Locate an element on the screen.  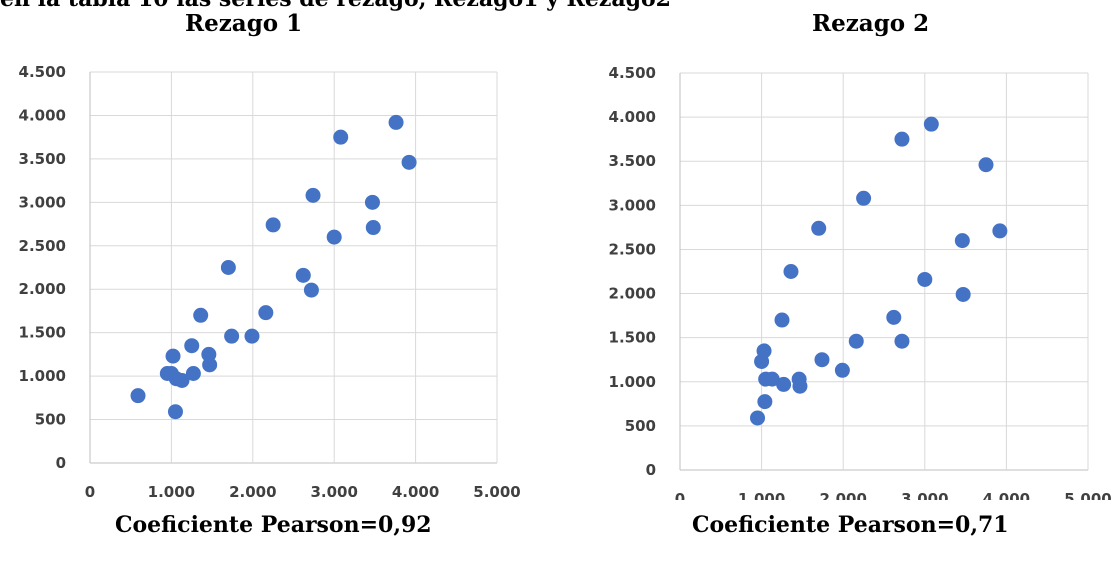
chart-title: Rezago 1 is located at coordinates (244, 23).